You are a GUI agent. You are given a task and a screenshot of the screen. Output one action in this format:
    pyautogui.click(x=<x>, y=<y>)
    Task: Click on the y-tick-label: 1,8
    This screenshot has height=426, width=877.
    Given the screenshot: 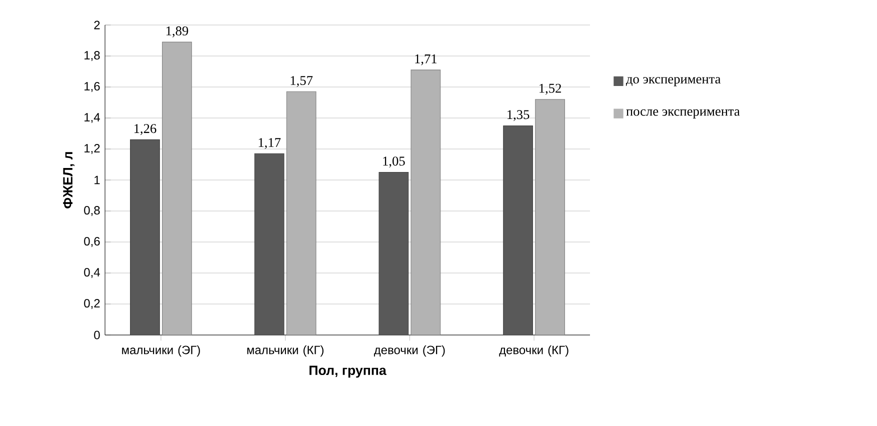 What is the action you would take?
    pyautogui.click(x=92, y=56)
    